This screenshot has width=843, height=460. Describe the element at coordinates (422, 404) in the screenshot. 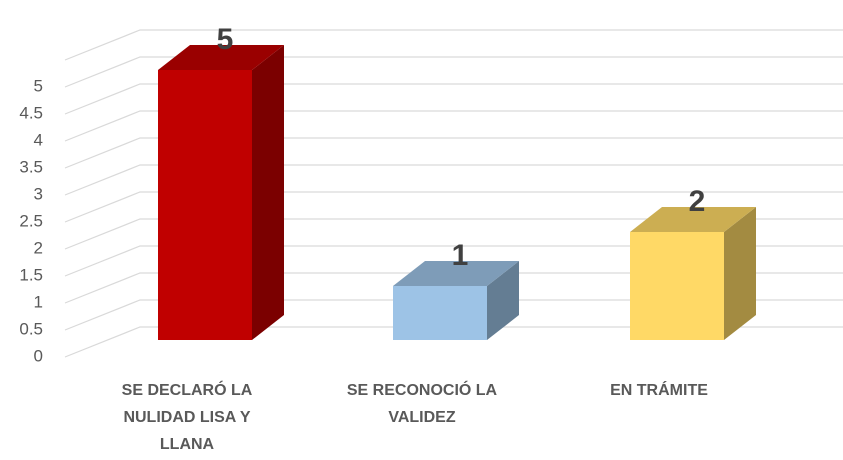

I see `x-tick-label: SE RECONOCIÓ LA VALIDEZ` at that location.